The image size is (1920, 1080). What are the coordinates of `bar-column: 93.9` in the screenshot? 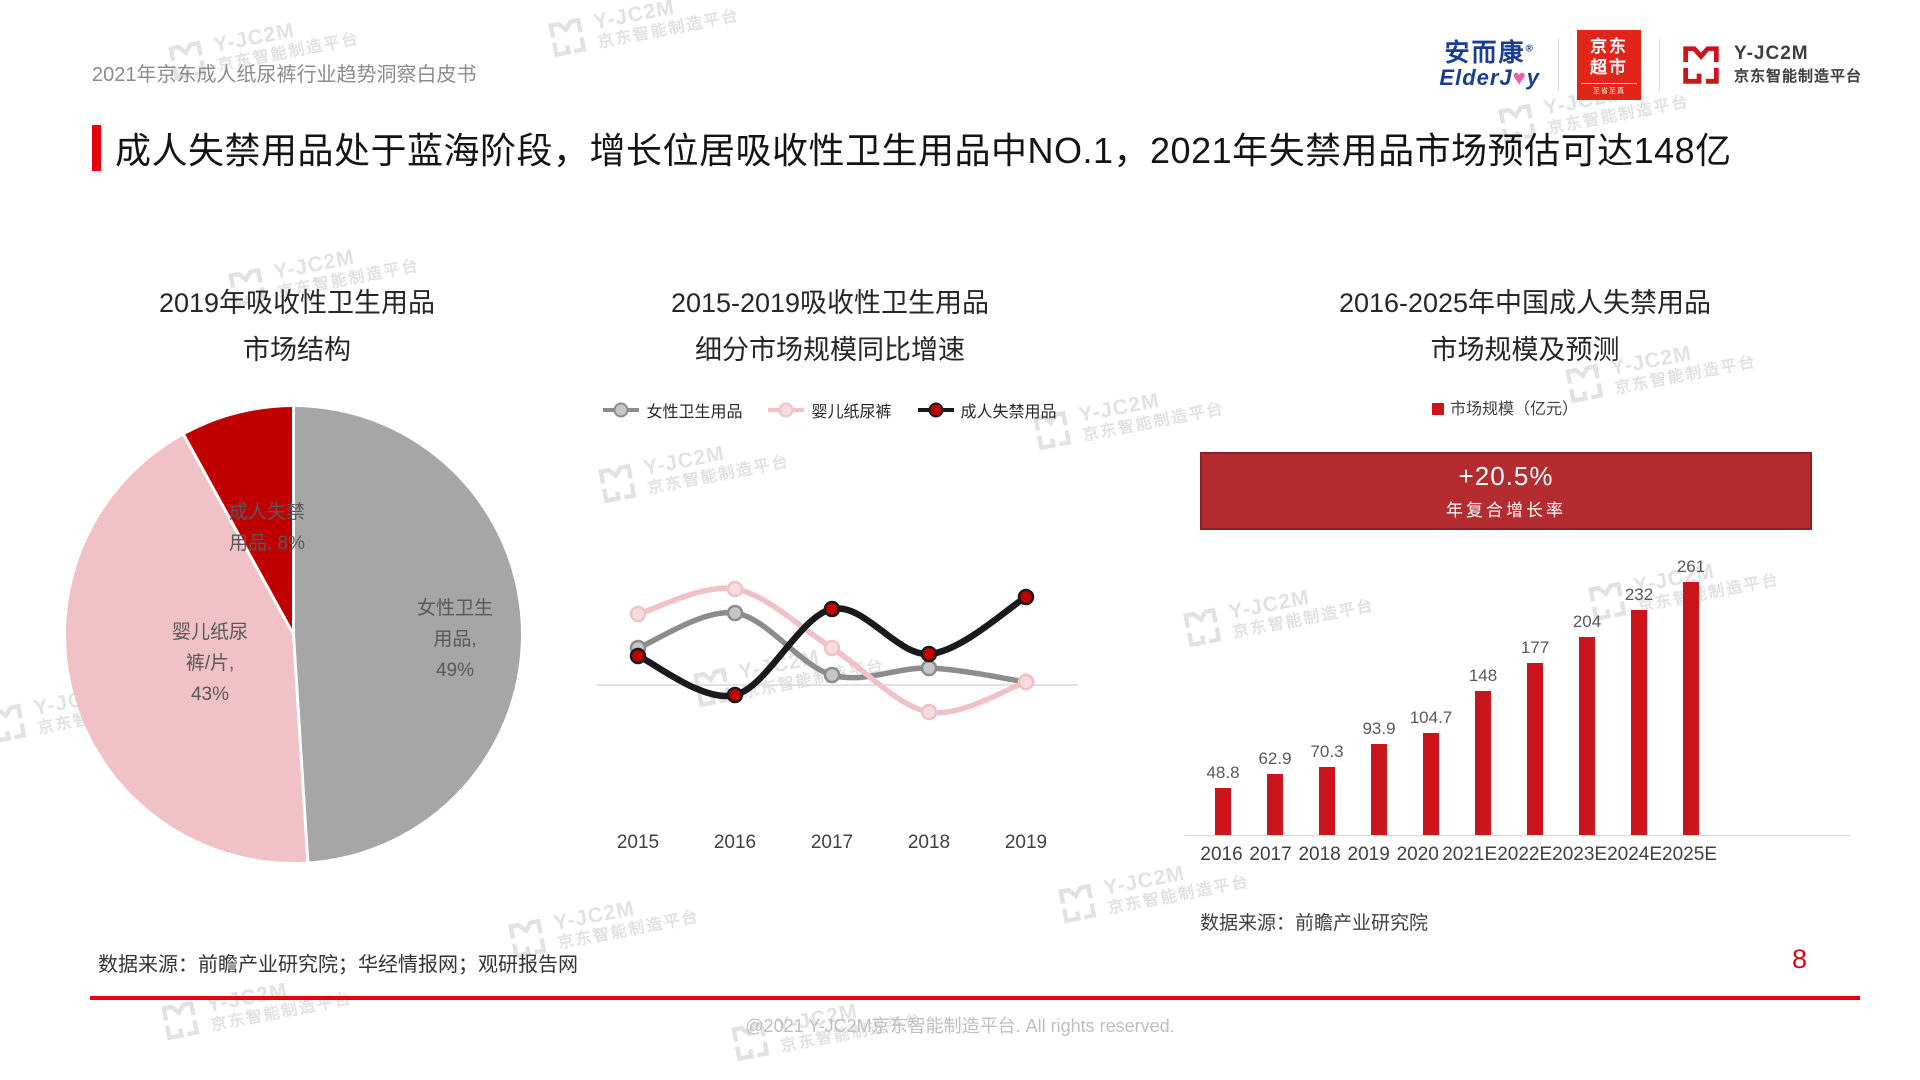 It's located at (1379, 777).